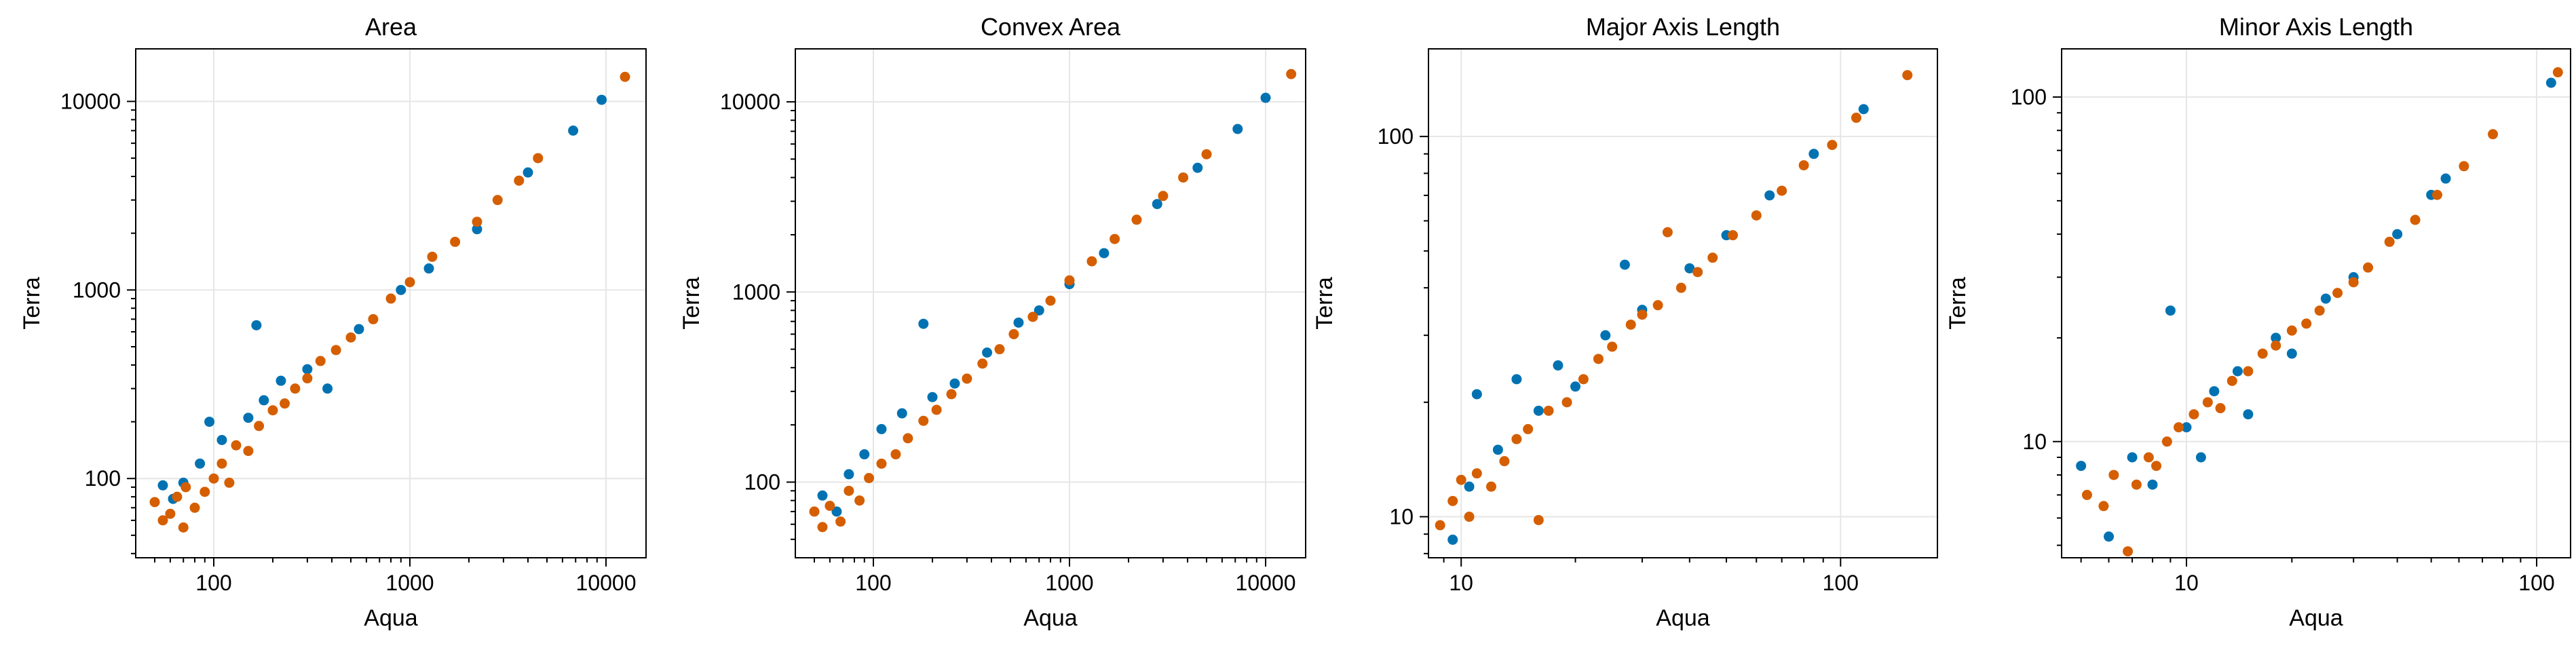  What do you see at coordinates (2034, 442) in the screenshot?
I see `y-tick-label: 10` at bounding box center [2034, 442].